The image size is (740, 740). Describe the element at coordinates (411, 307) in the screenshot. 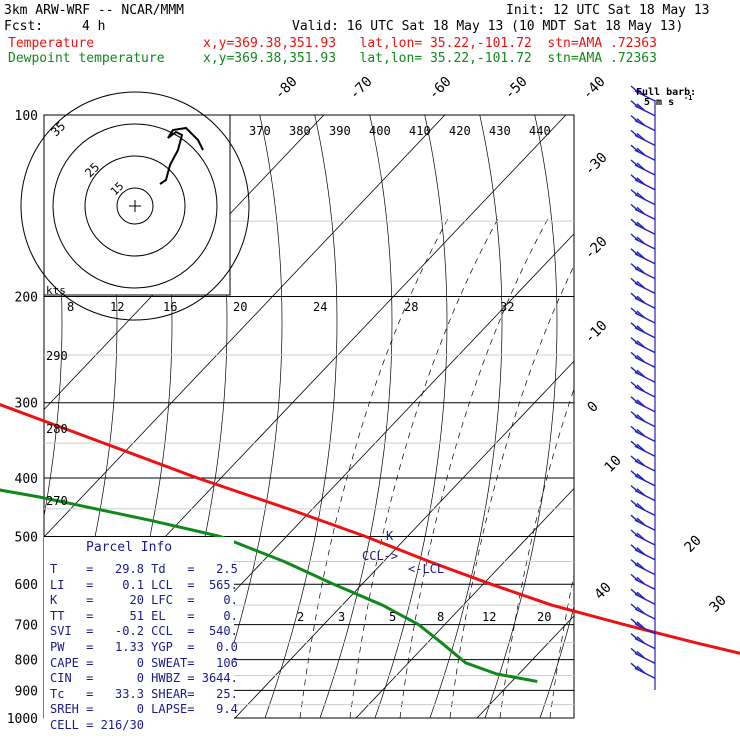

I see `speed-label: 28` at that location.